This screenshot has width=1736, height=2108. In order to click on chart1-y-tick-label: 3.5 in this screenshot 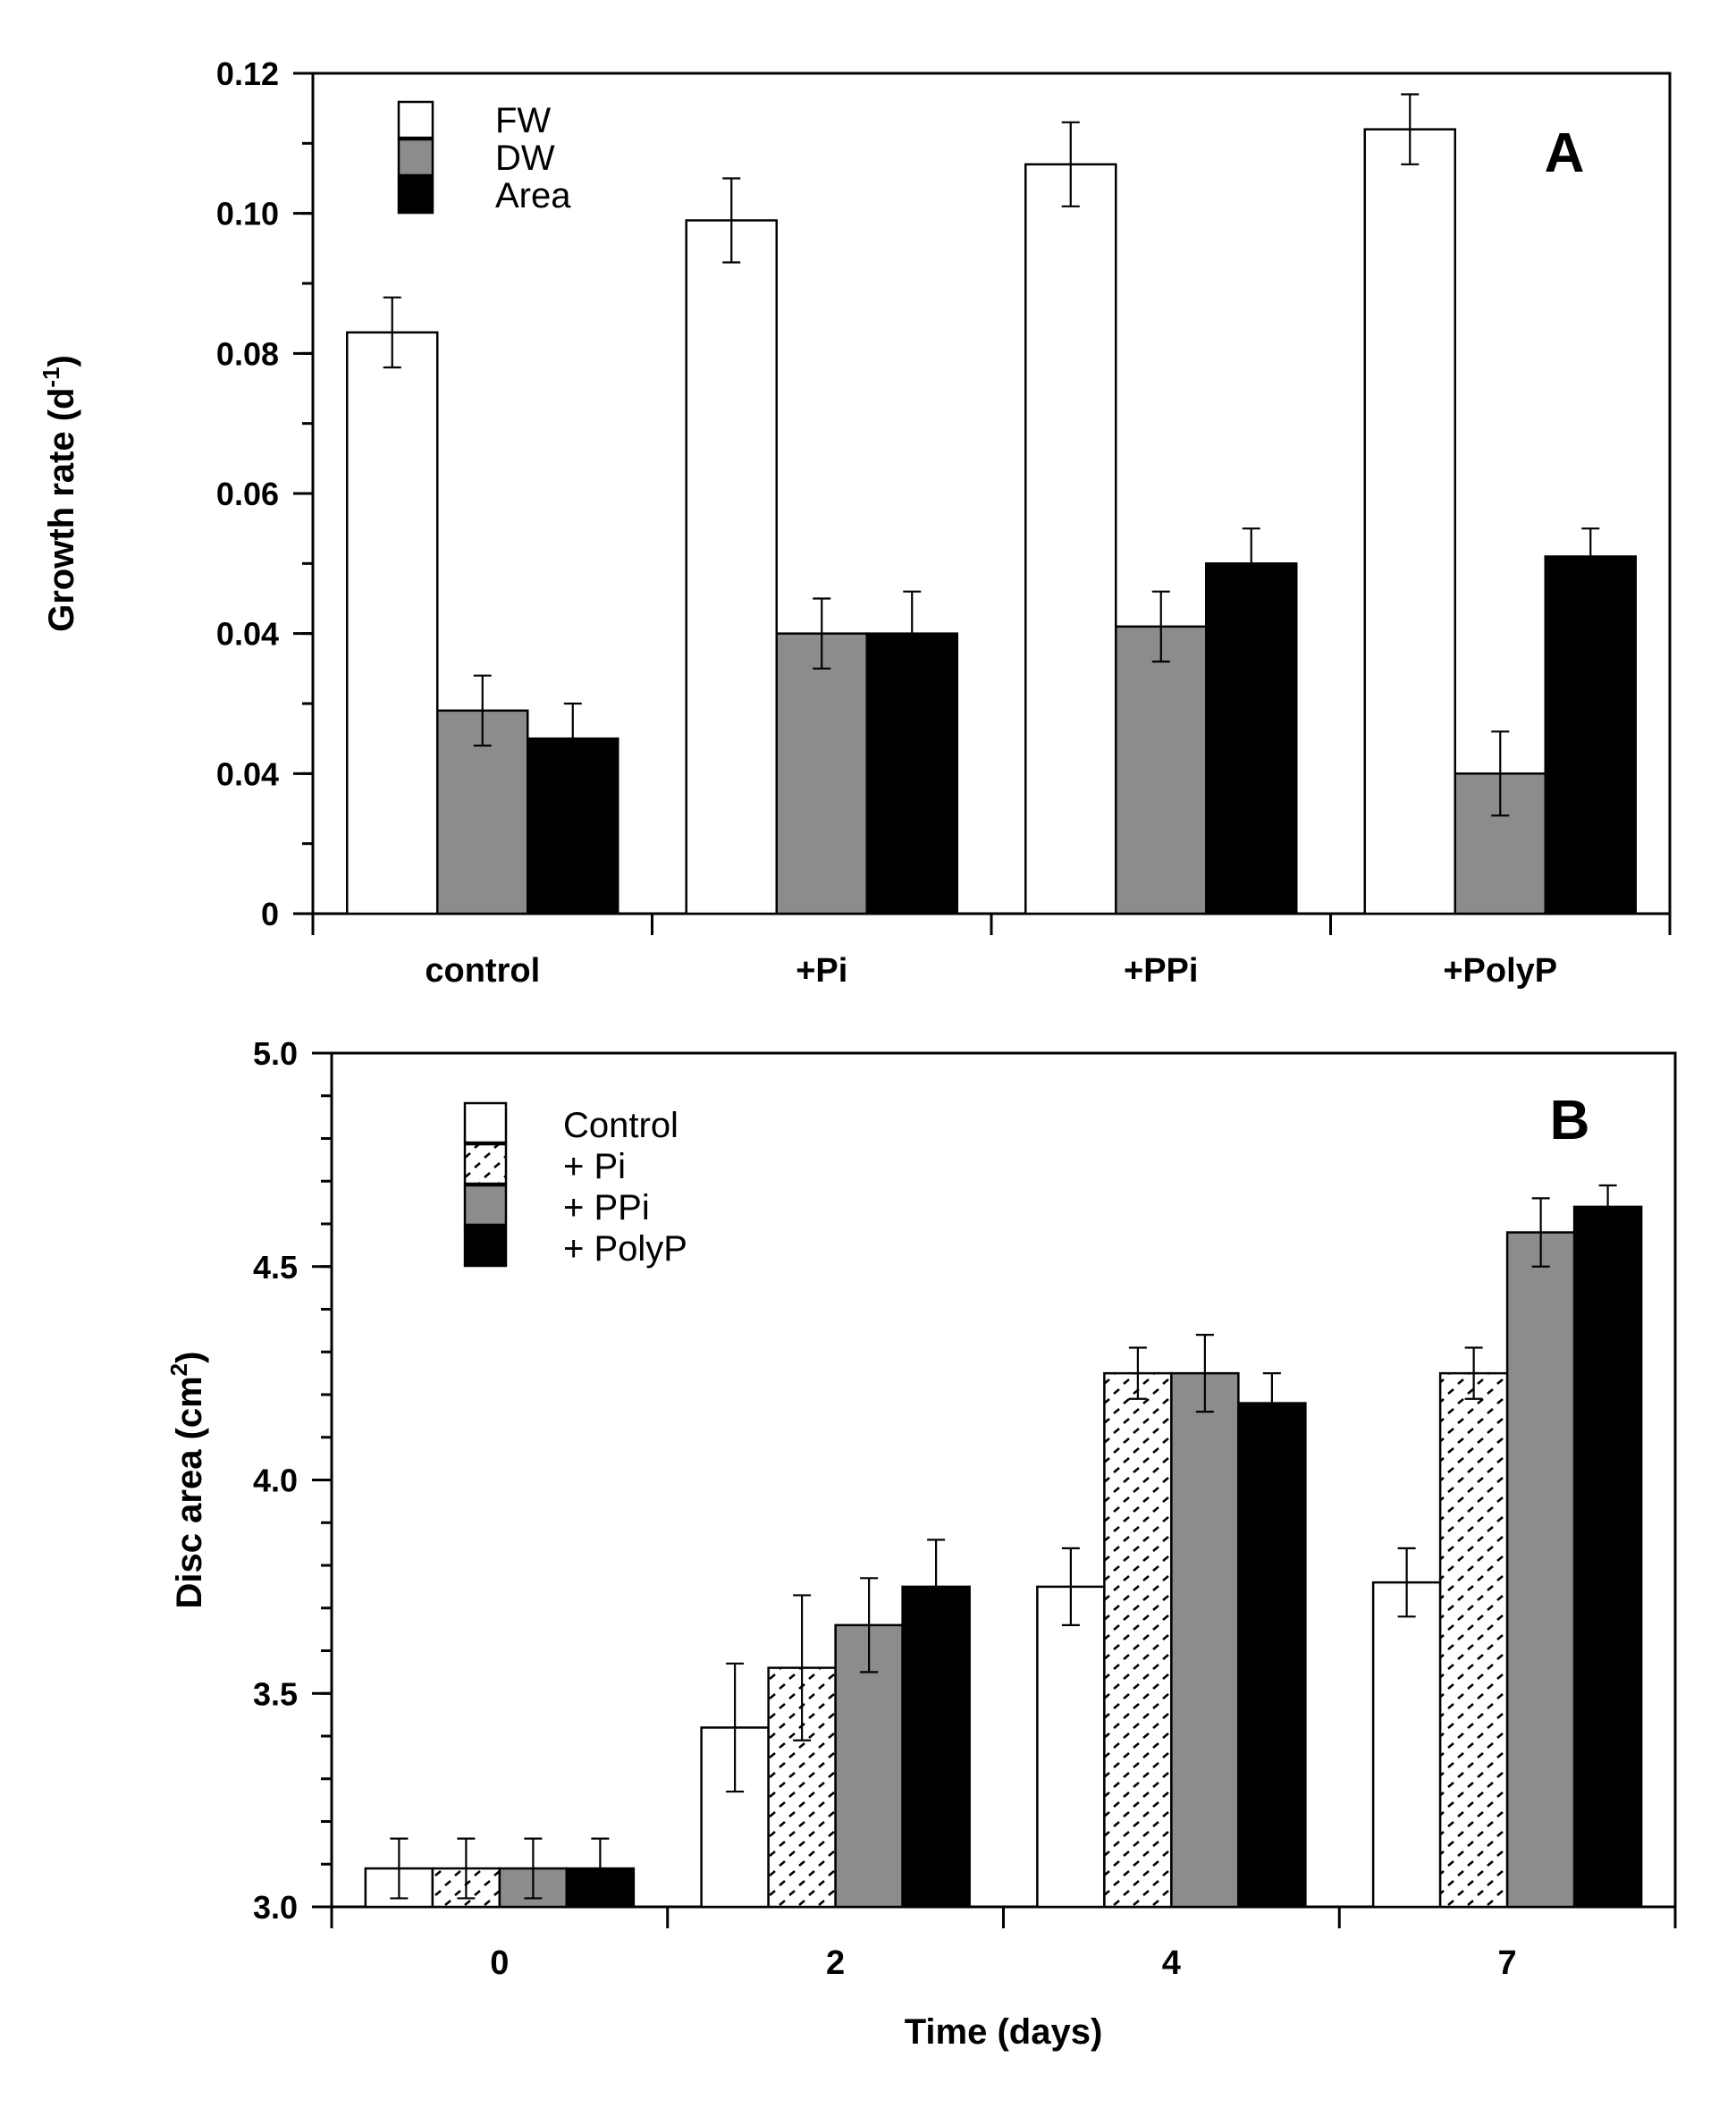, I will do `click(275, 1694)`.